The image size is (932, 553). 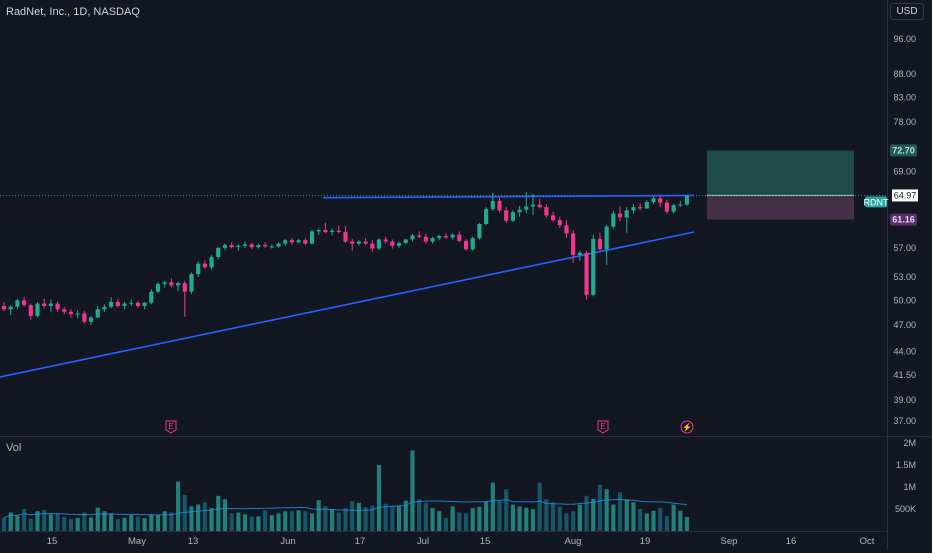 I want to click on volume-tick-label: 500K, so click(x=905, y=509).